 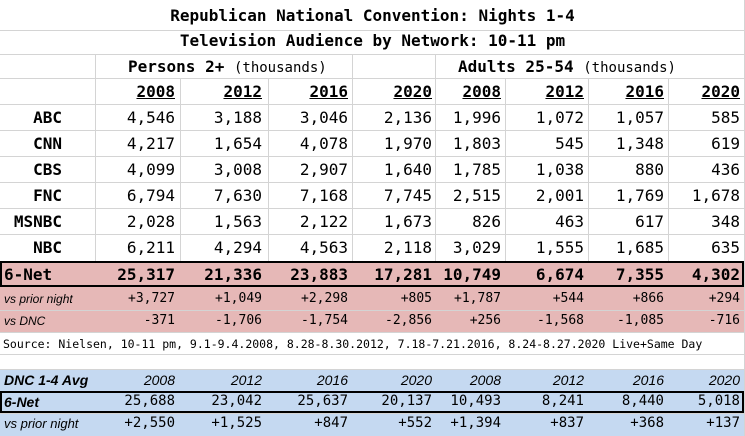 What do you see at coordinates (47, 143) in the screenshot?
I see `network-label: CNN` at bounding box center [47, 143].